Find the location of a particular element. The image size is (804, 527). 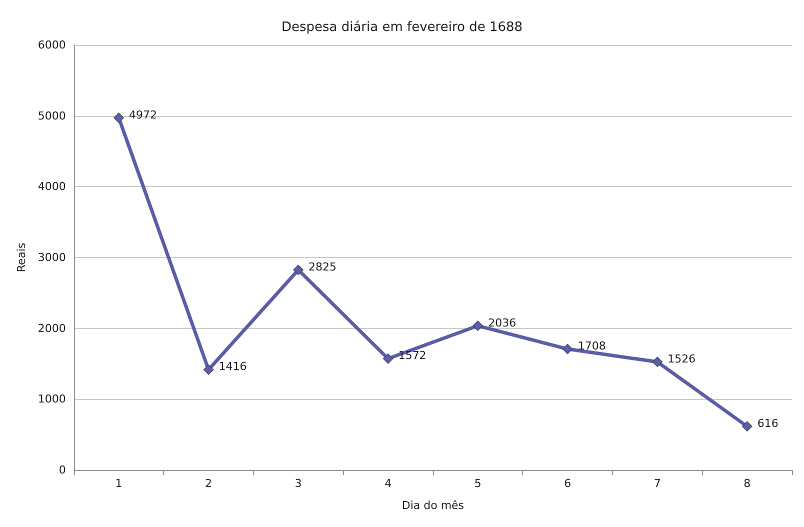

x-tick-label: 3 is located at coordinates (298, 483).